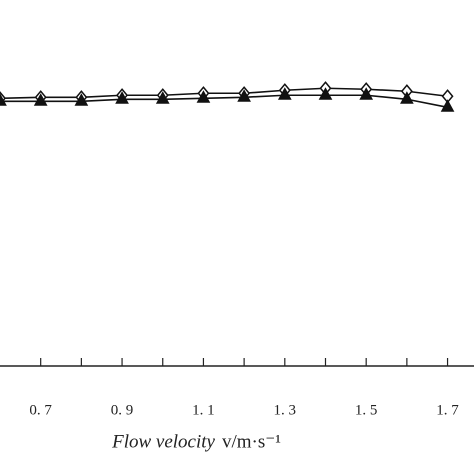 This screenshot has width=474, height=474. Describe the element at coordinates (40, 410) in the screenshot. I see `x-tick-label: 0. 7` at that location.